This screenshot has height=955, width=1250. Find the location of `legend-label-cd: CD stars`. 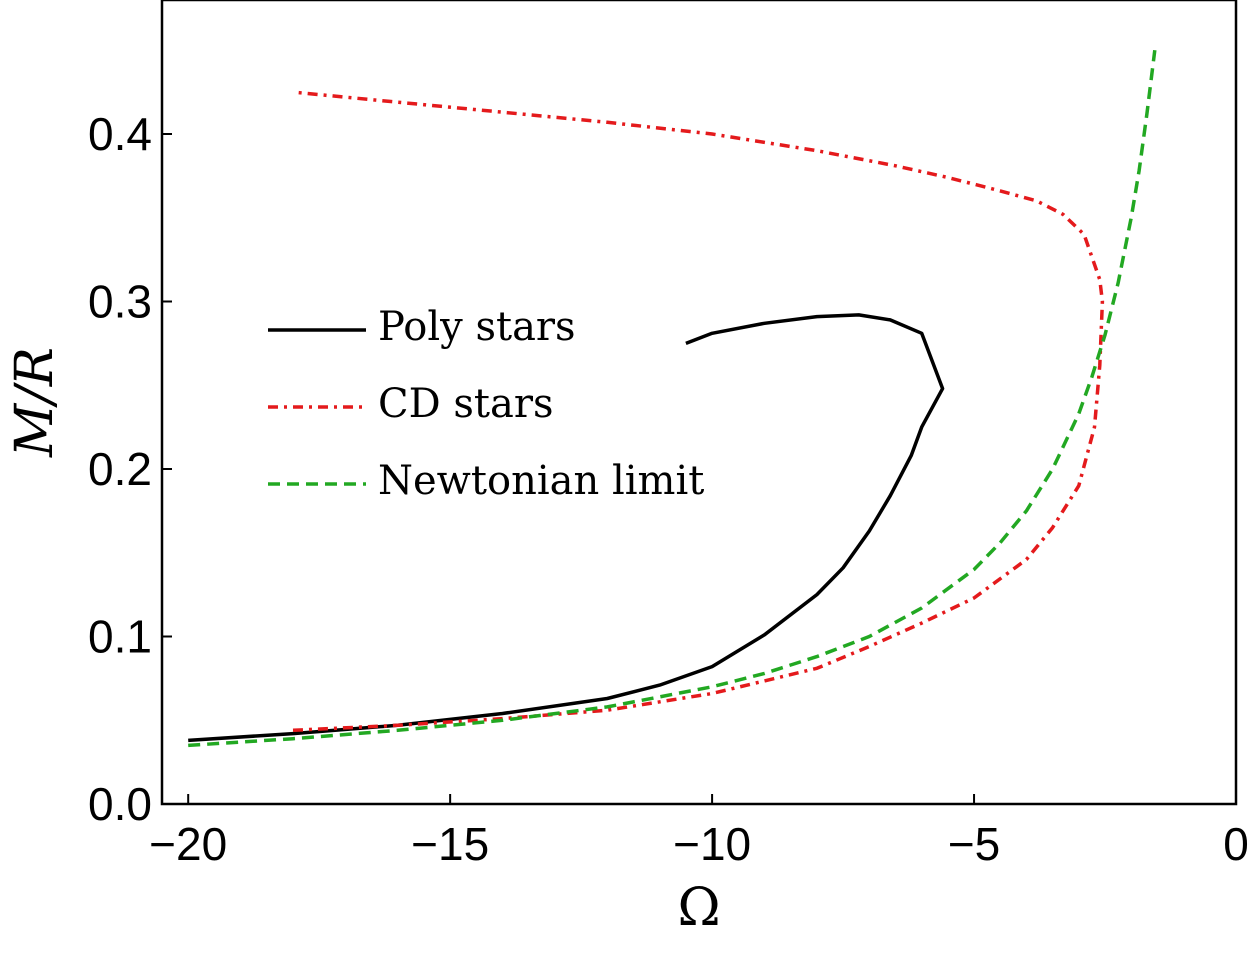

legend-label-cd: CD stars is located at coordinates (466, 404).